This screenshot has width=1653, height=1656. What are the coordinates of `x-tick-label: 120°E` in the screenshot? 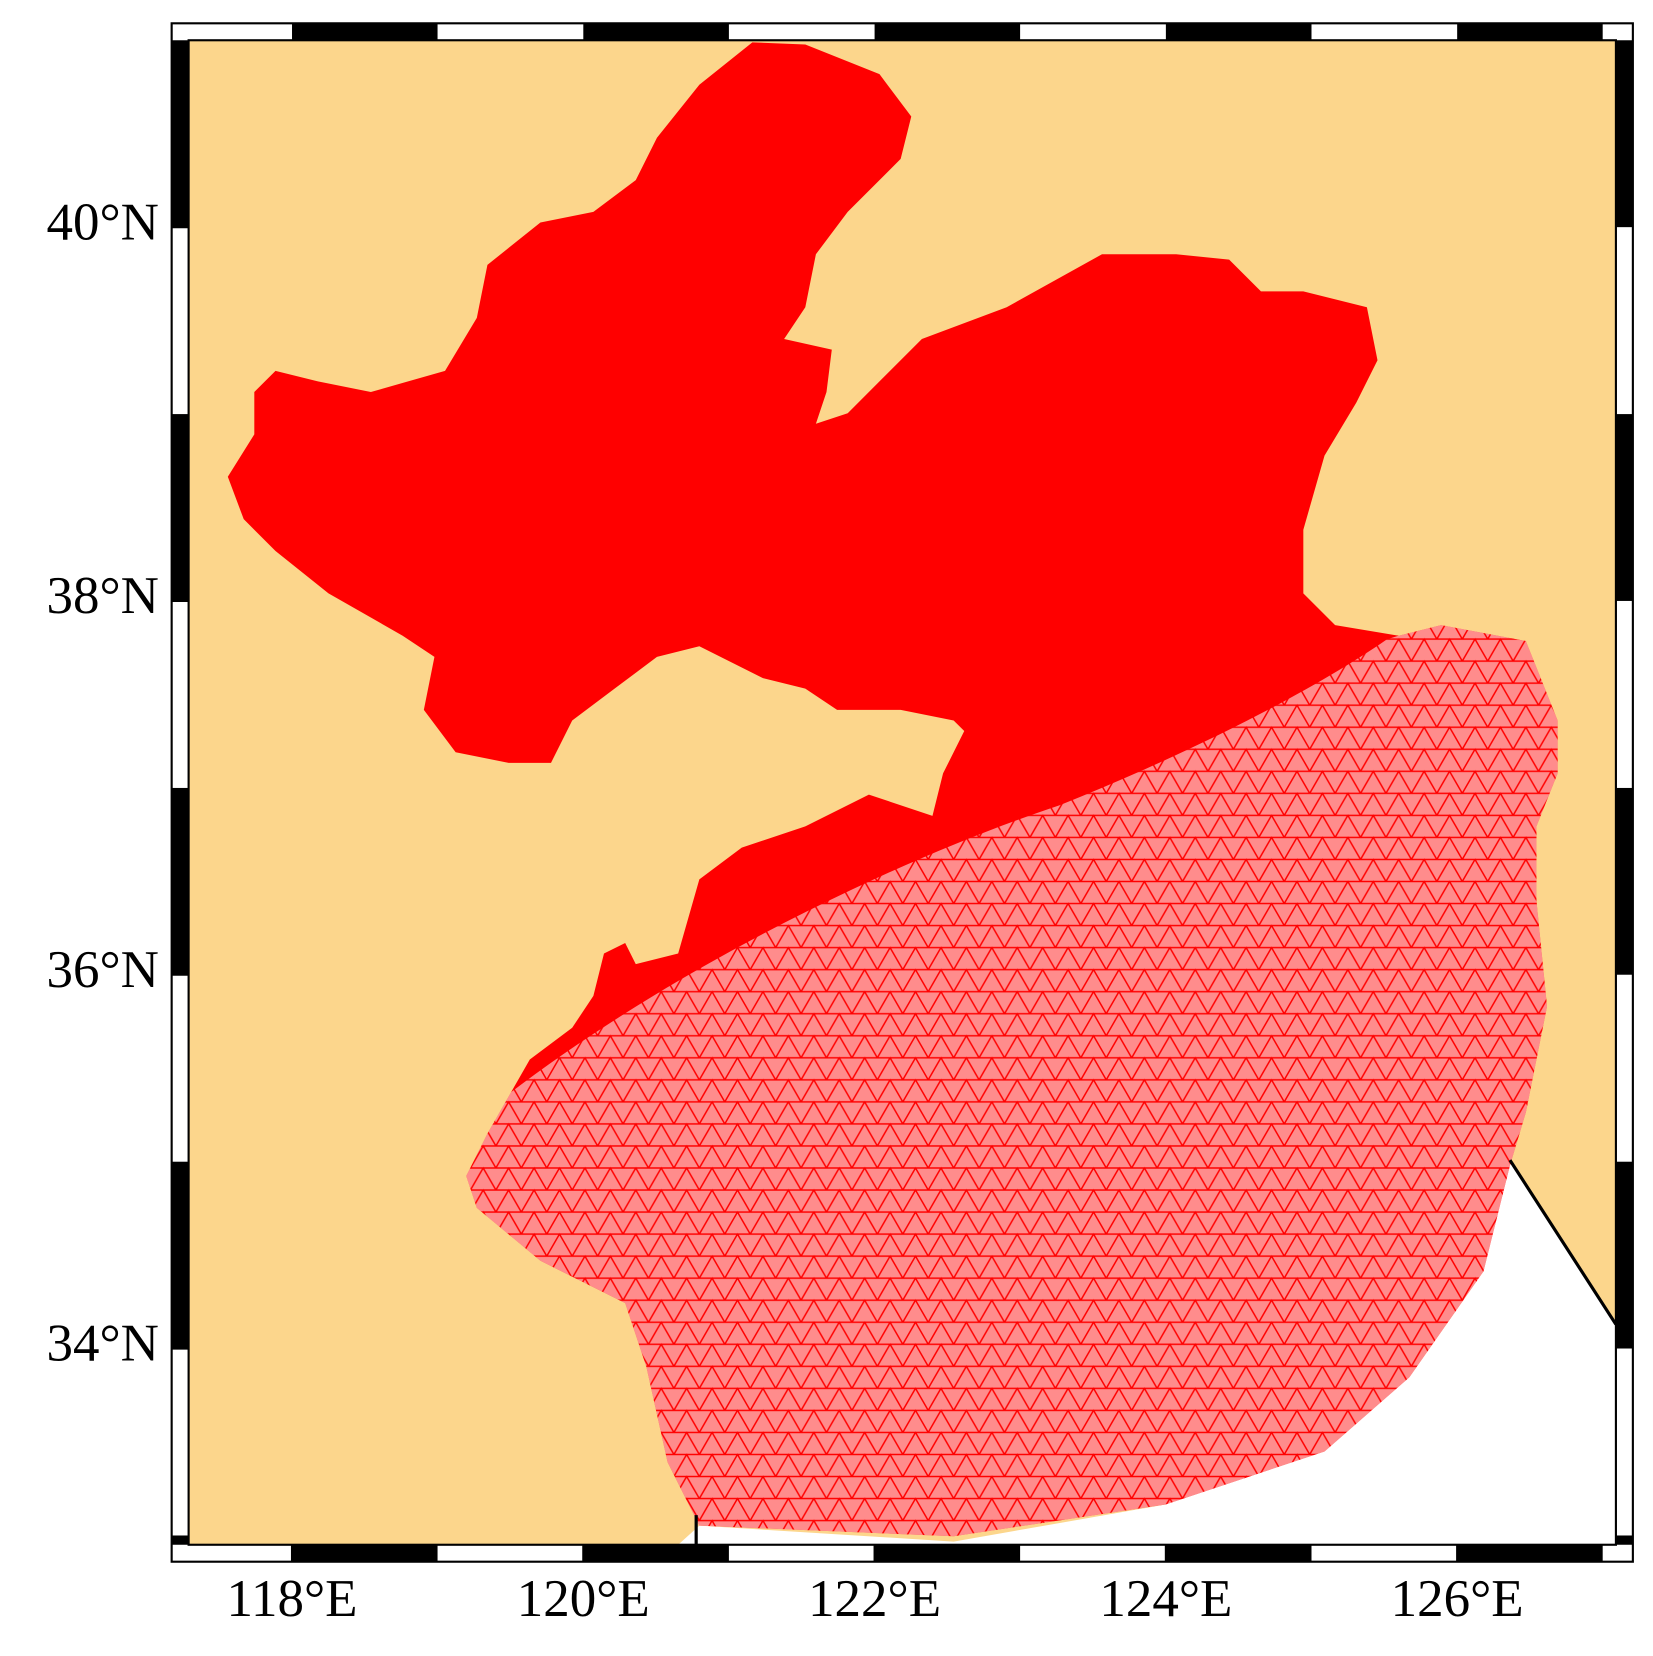 It's located at (583, 1599).